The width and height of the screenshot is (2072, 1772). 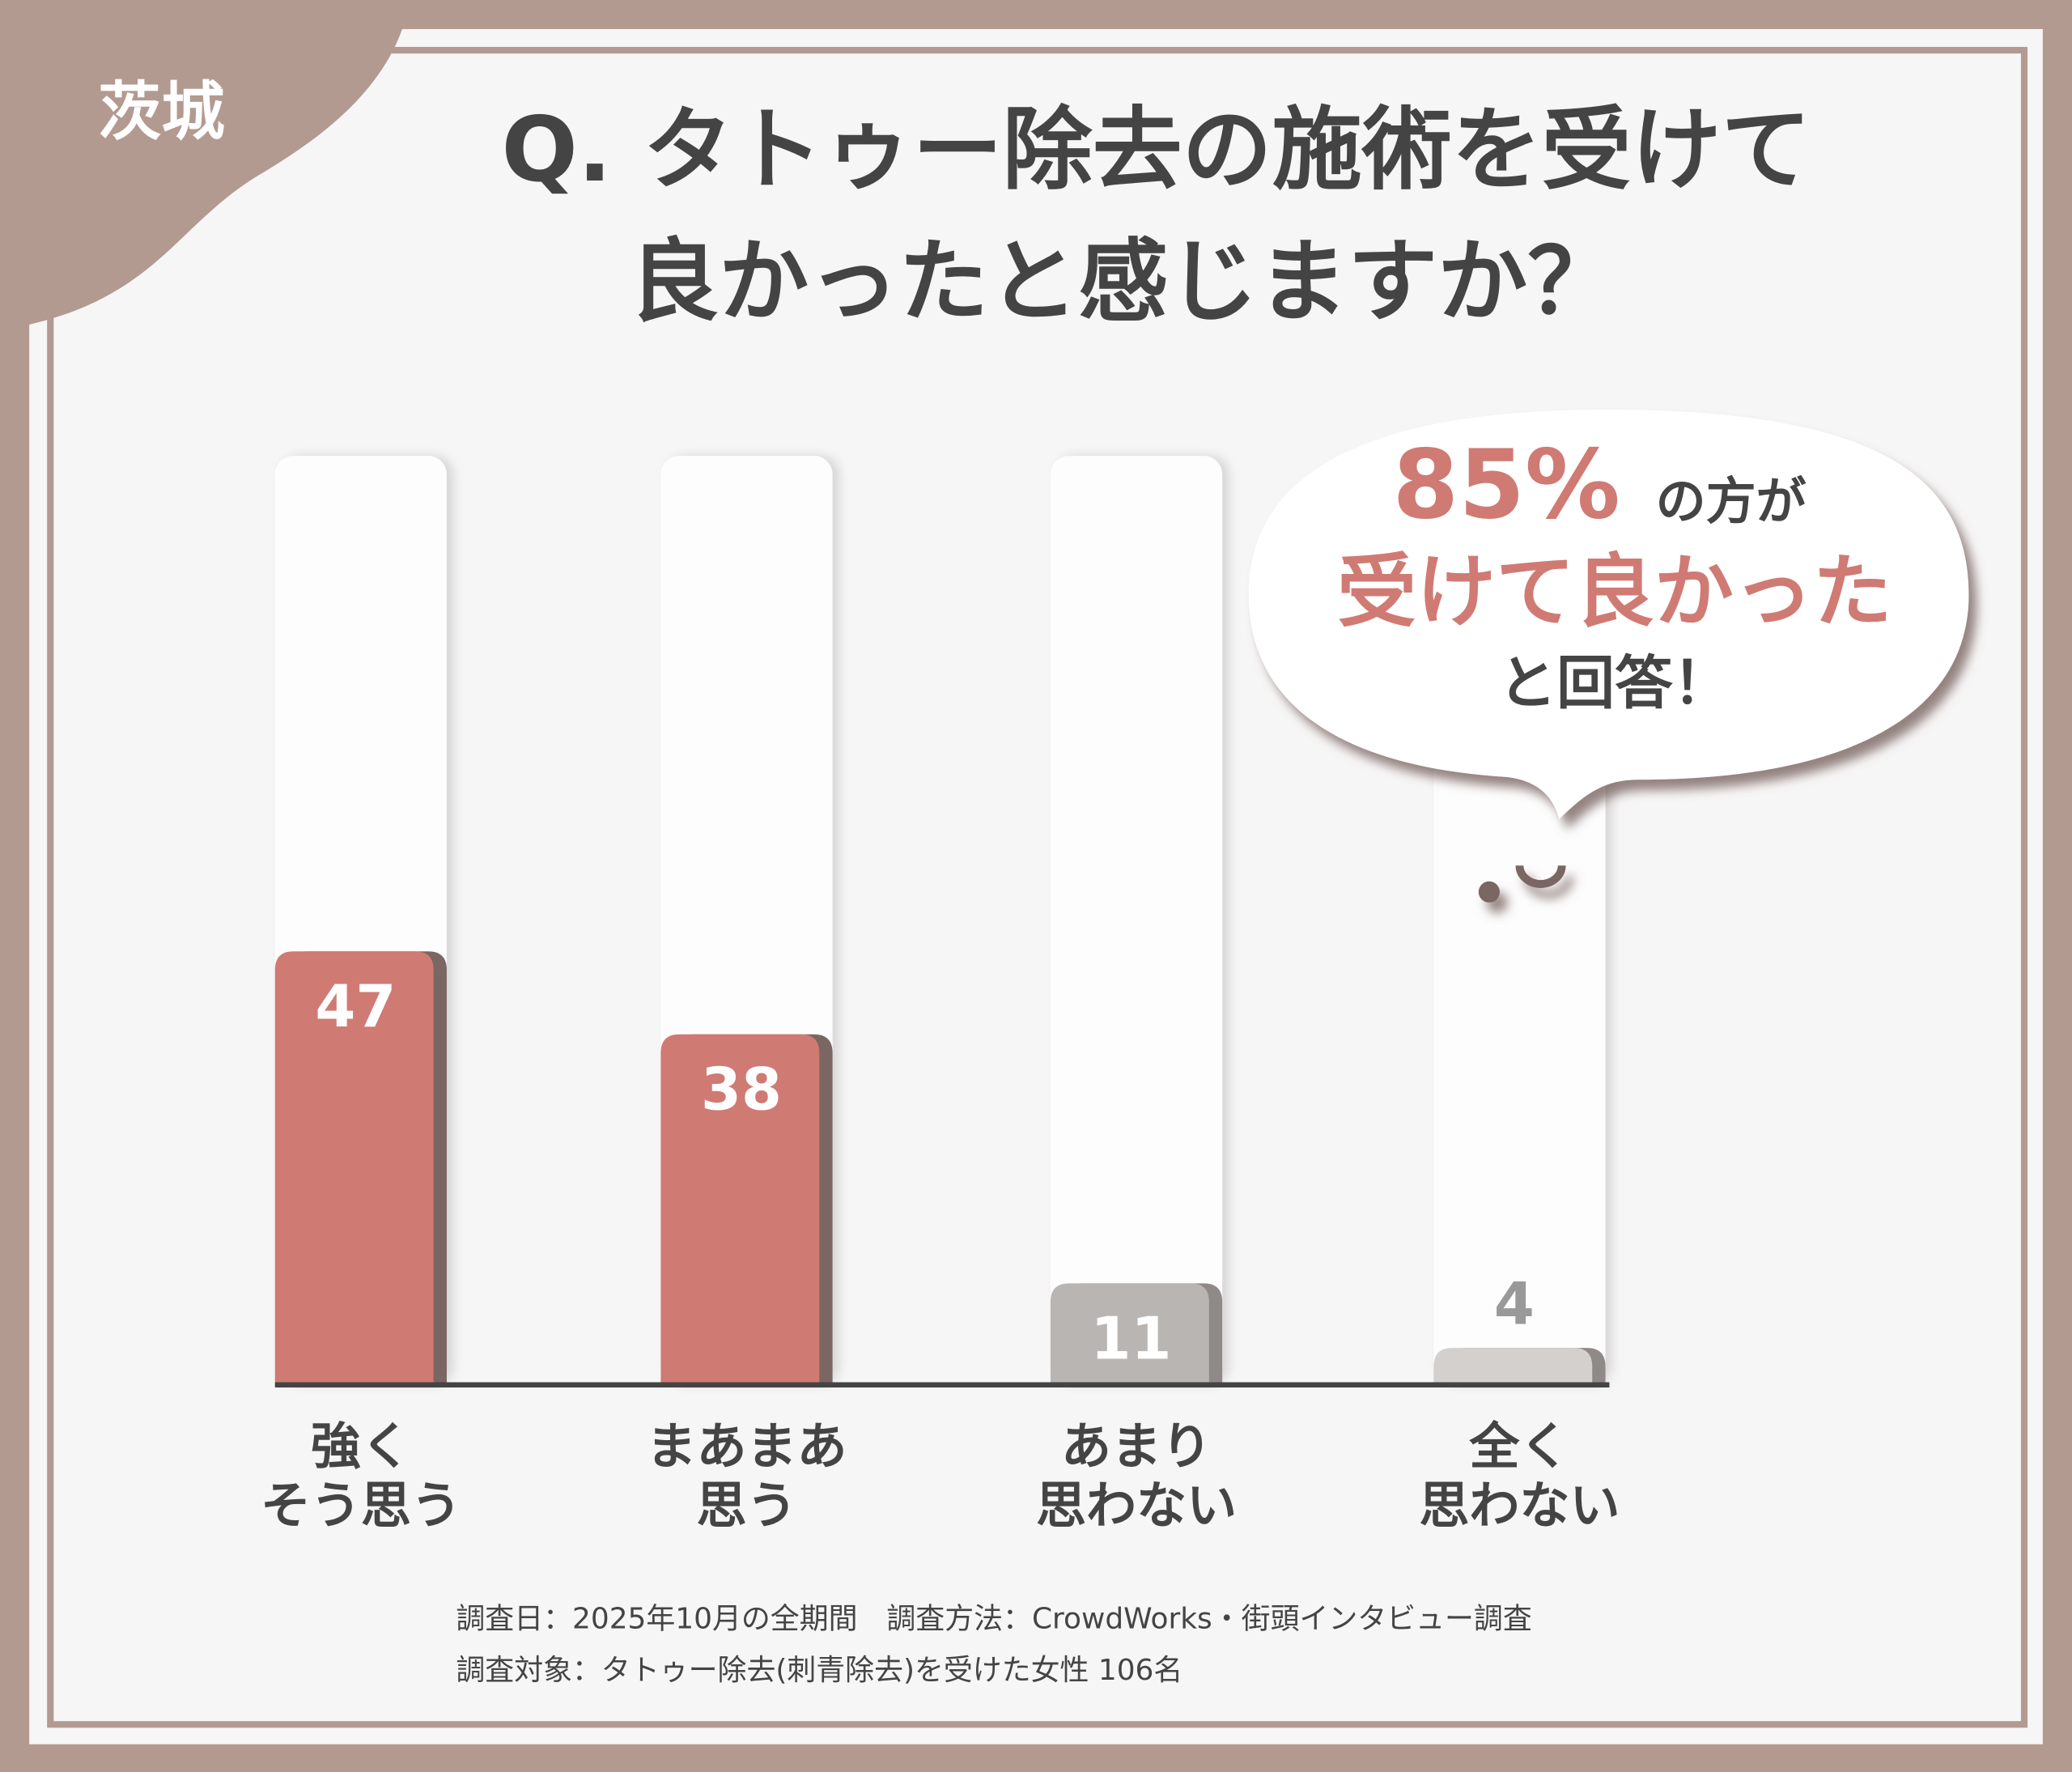 I want to click on callout-highlight: 85%, so click(x=1506, y=485).